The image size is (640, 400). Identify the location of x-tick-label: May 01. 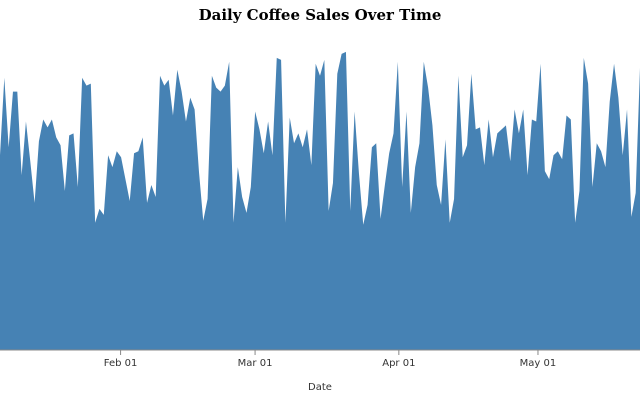
(538, 363).